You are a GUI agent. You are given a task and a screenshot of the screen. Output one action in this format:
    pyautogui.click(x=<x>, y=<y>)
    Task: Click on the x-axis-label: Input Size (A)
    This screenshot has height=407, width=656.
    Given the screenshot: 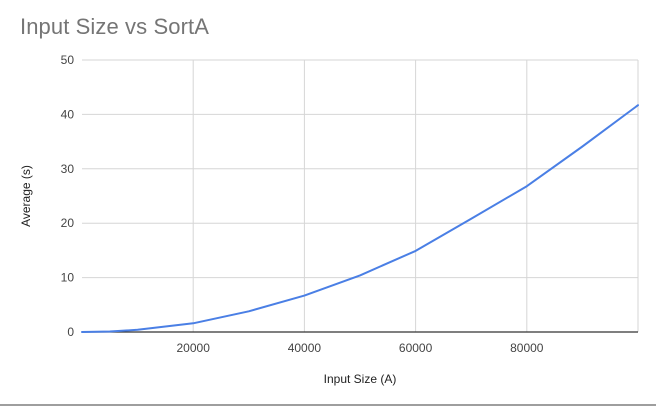 What is the action you would take?
    pyautogui.click(x=360, y=379)
    